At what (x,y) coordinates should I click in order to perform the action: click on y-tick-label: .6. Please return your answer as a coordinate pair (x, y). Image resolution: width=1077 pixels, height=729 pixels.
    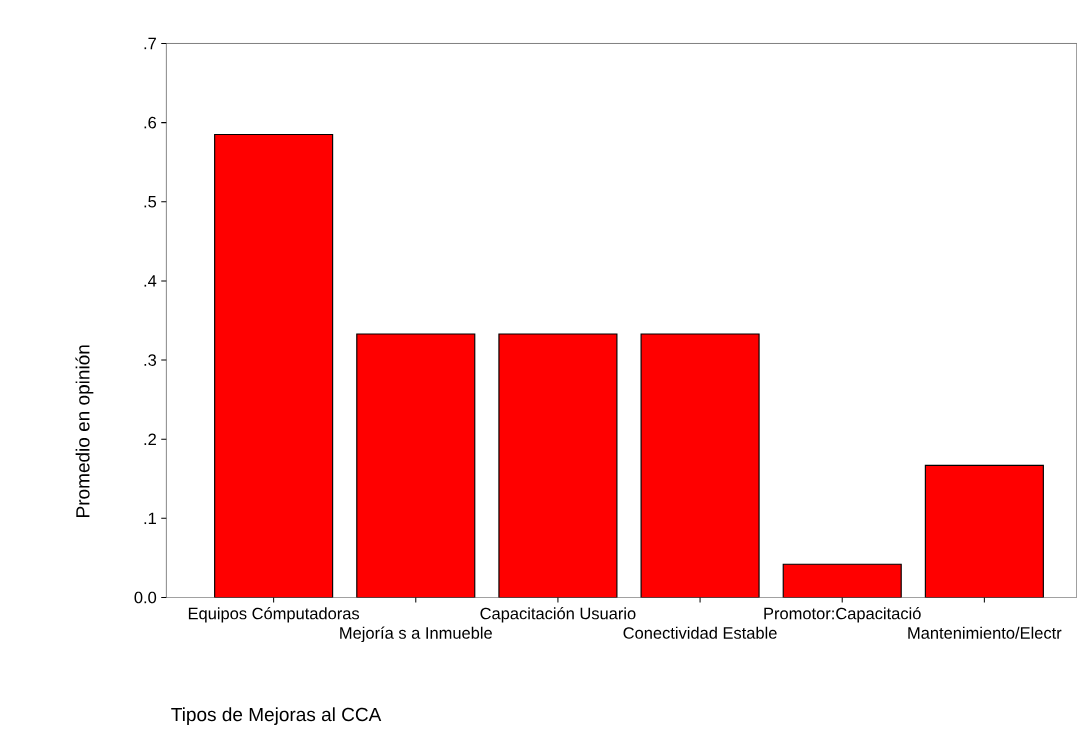
    Looking at the image, I should click on (150, 122).